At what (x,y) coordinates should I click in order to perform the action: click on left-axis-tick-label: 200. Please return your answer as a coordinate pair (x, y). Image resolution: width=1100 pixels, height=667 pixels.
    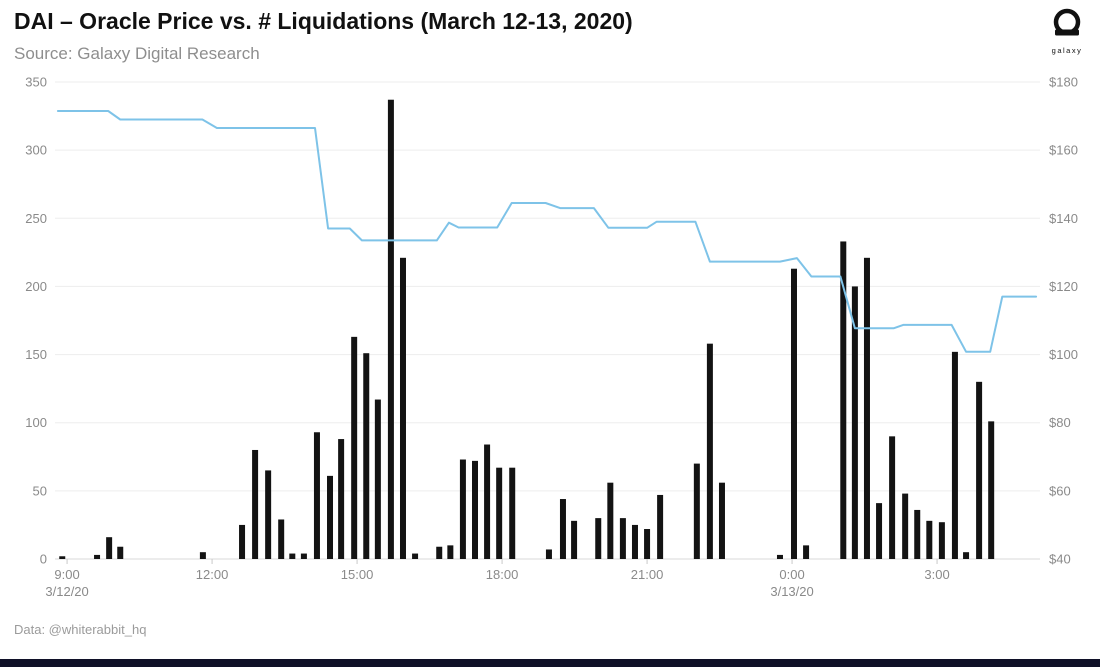
    Looking at the image, I should click on (36, 286).